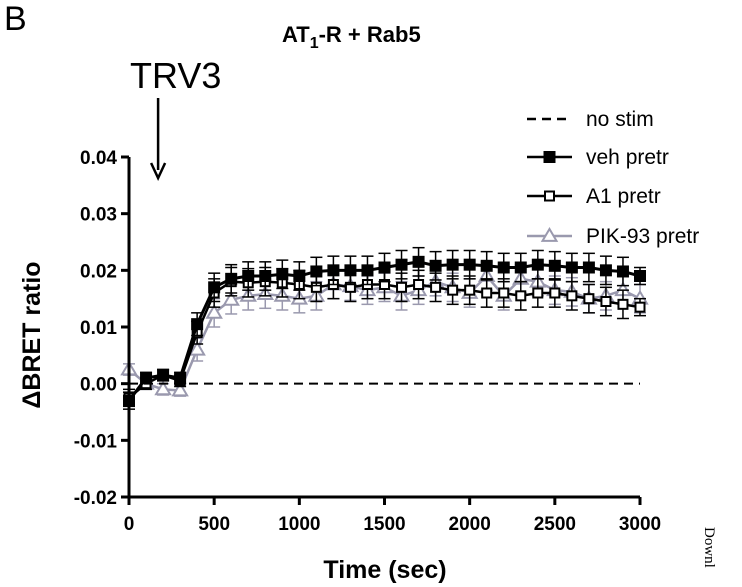 The image size is (742, 587). What do you see at coordinates (32, 334) in the screenshot?
I see `y-axis-label: ΔBRET ratio` at bounding box center [32, 334].